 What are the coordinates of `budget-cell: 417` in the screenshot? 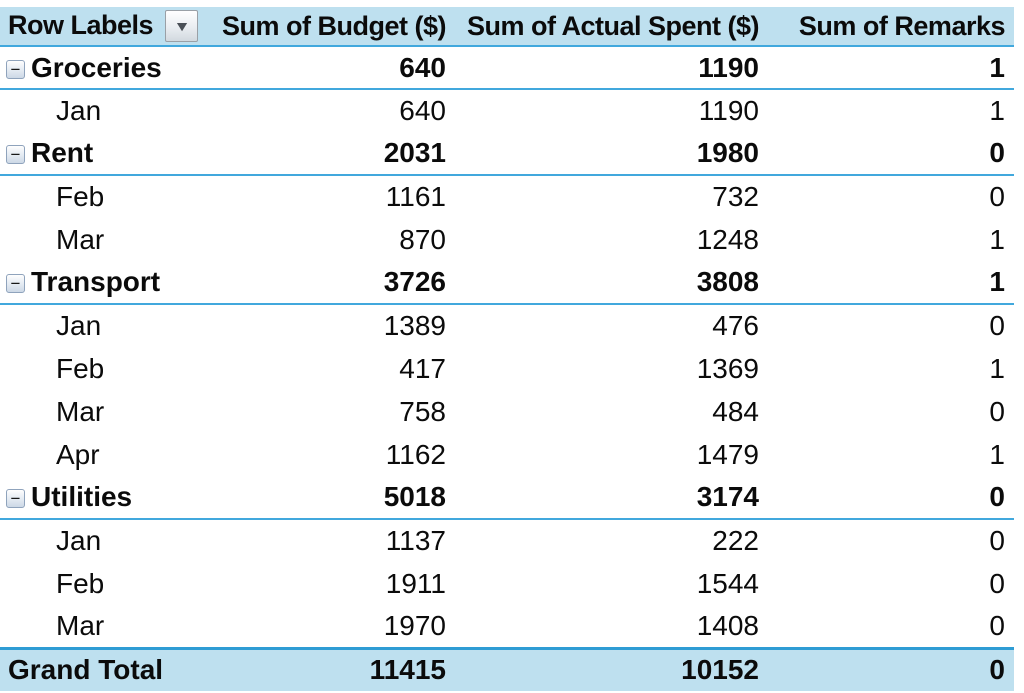 It's located at (422, 368).